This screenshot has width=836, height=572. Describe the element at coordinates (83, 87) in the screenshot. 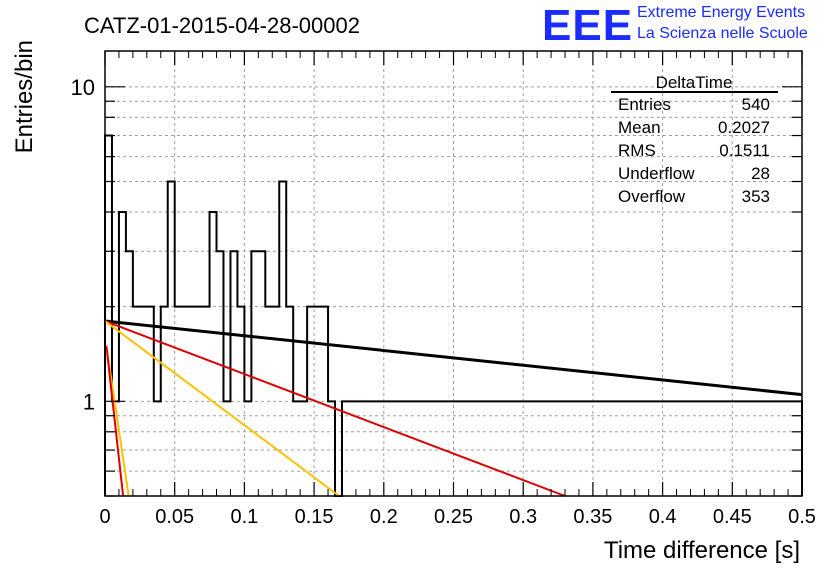

I see `y-tick-label: 10` at that location.